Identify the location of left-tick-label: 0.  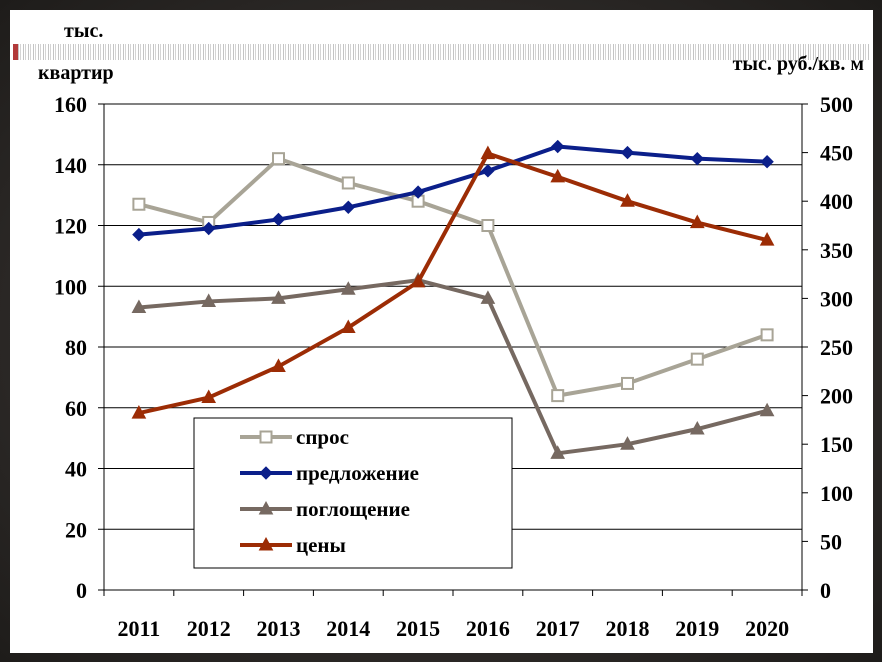
(81, 590).